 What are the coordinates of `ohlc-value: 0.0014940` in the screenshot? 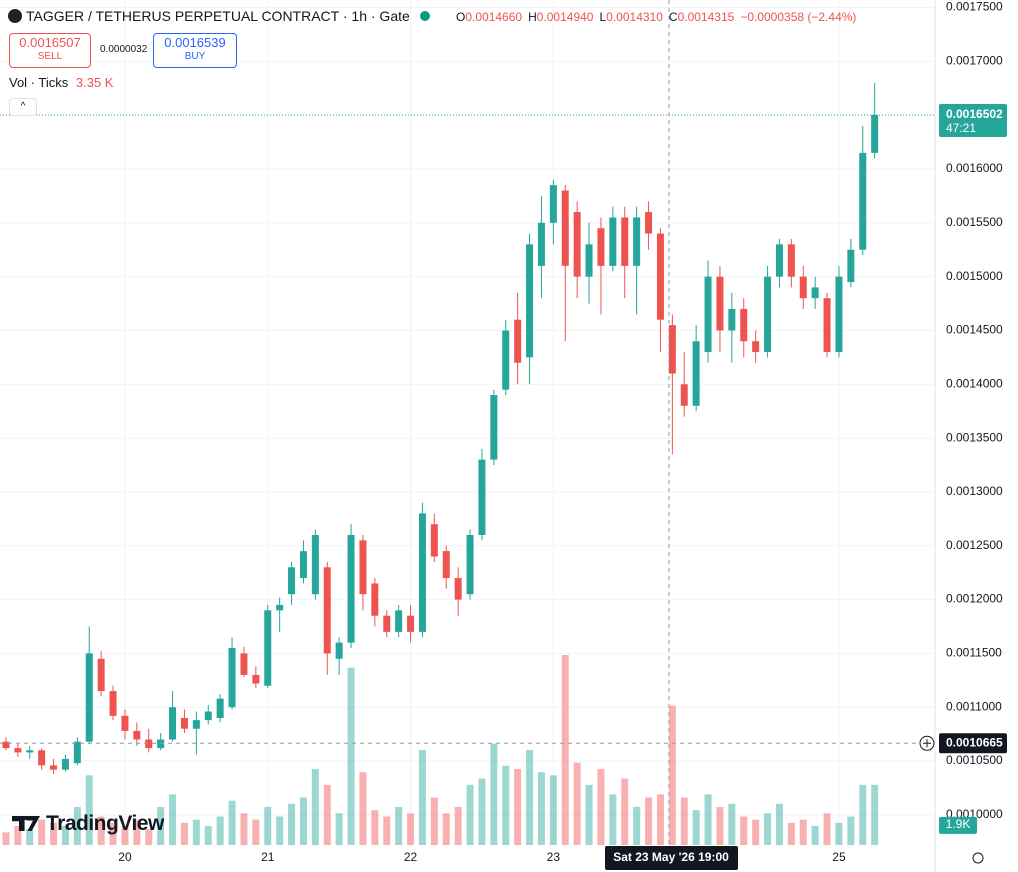 It's located at (565, 17).